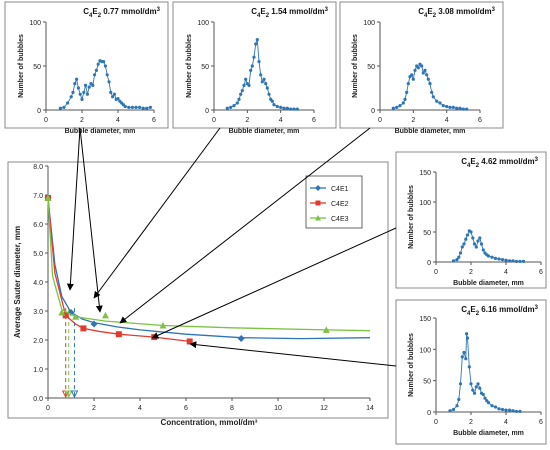 The width and height of the screenshot is (550, 450). What do you see at coordinates (209, 422) in the screenshot?
I see `x-axis-label: Concentration, mmol/dm³` at bounding box center [209, 422].